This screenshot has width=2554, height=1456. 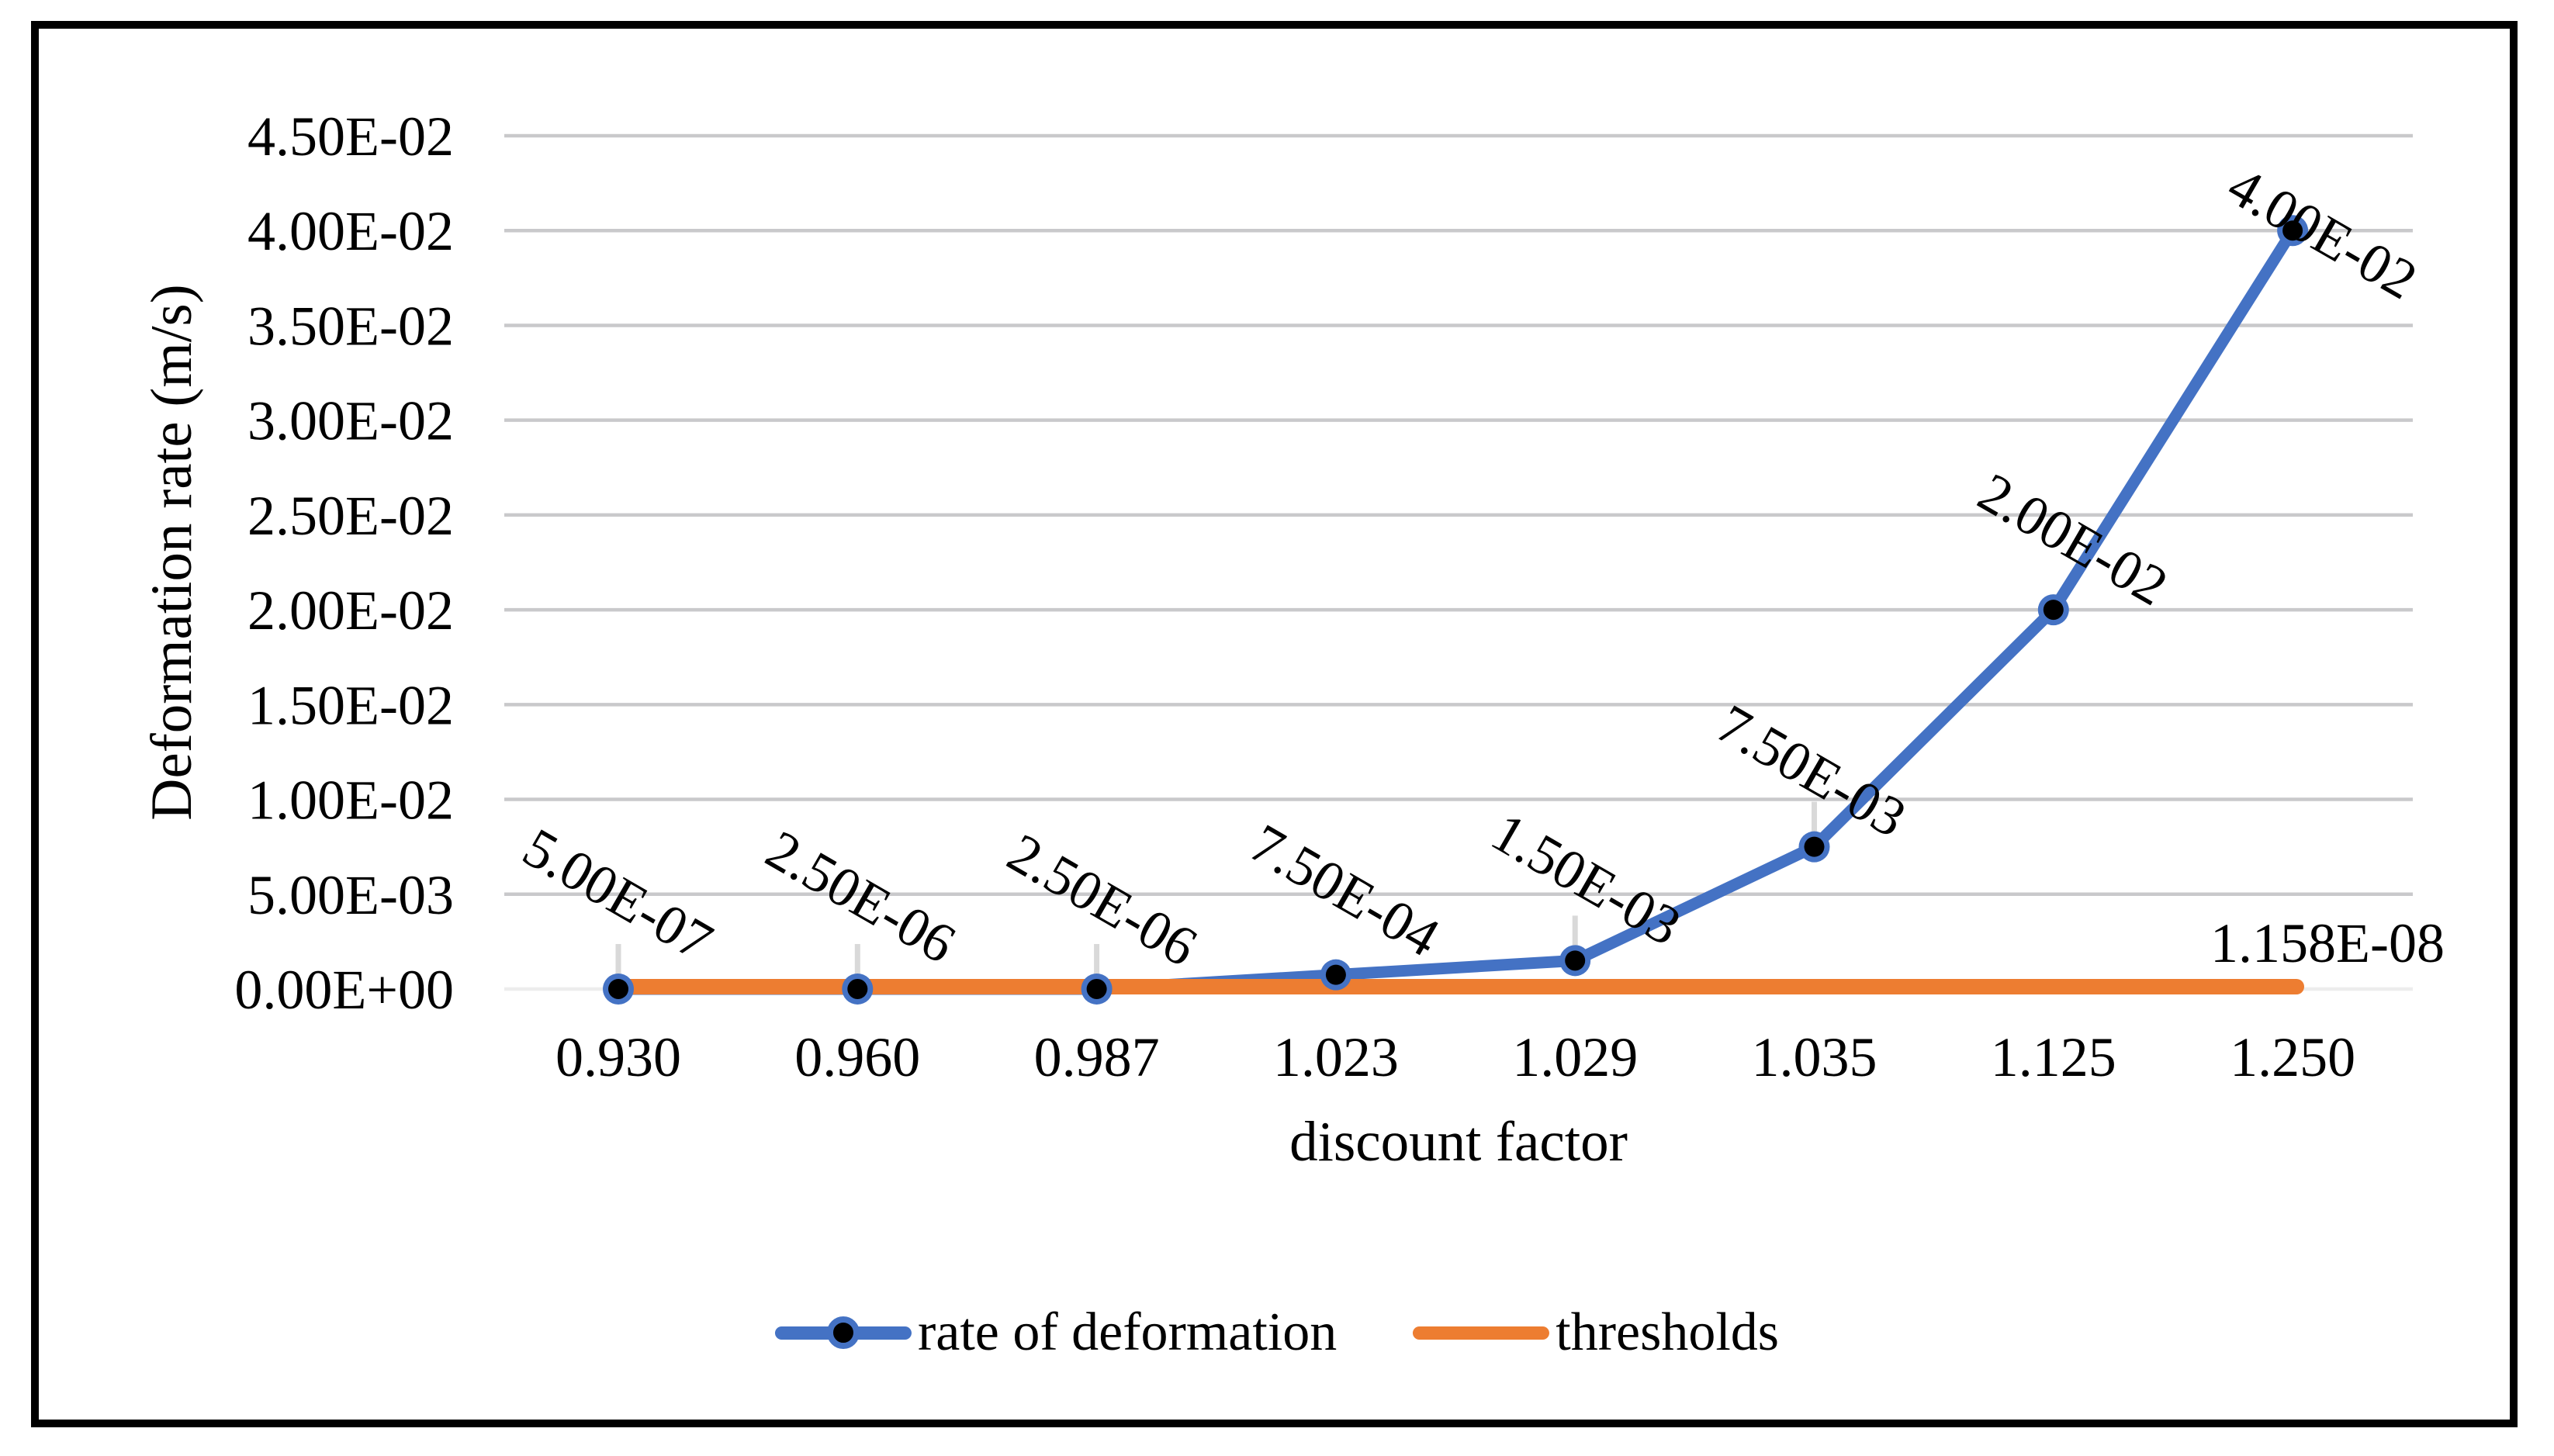 What do you see at coordinates (618, 1057) in the screenshot?
I see `x-axis-tick-label: 0.930` at bounding box center [618, 1057].